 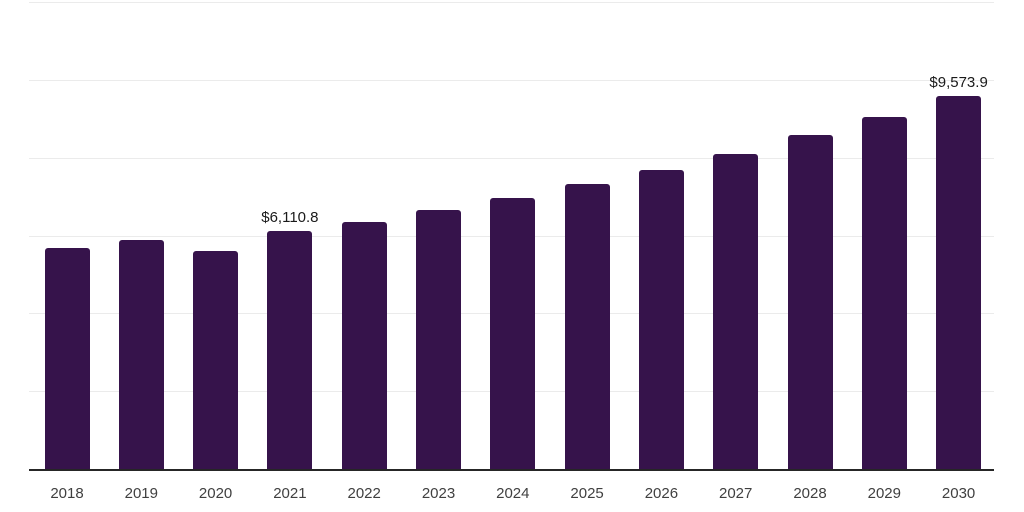 I want to click on x-tick-2030: 2030, so click(x=958, y=493).